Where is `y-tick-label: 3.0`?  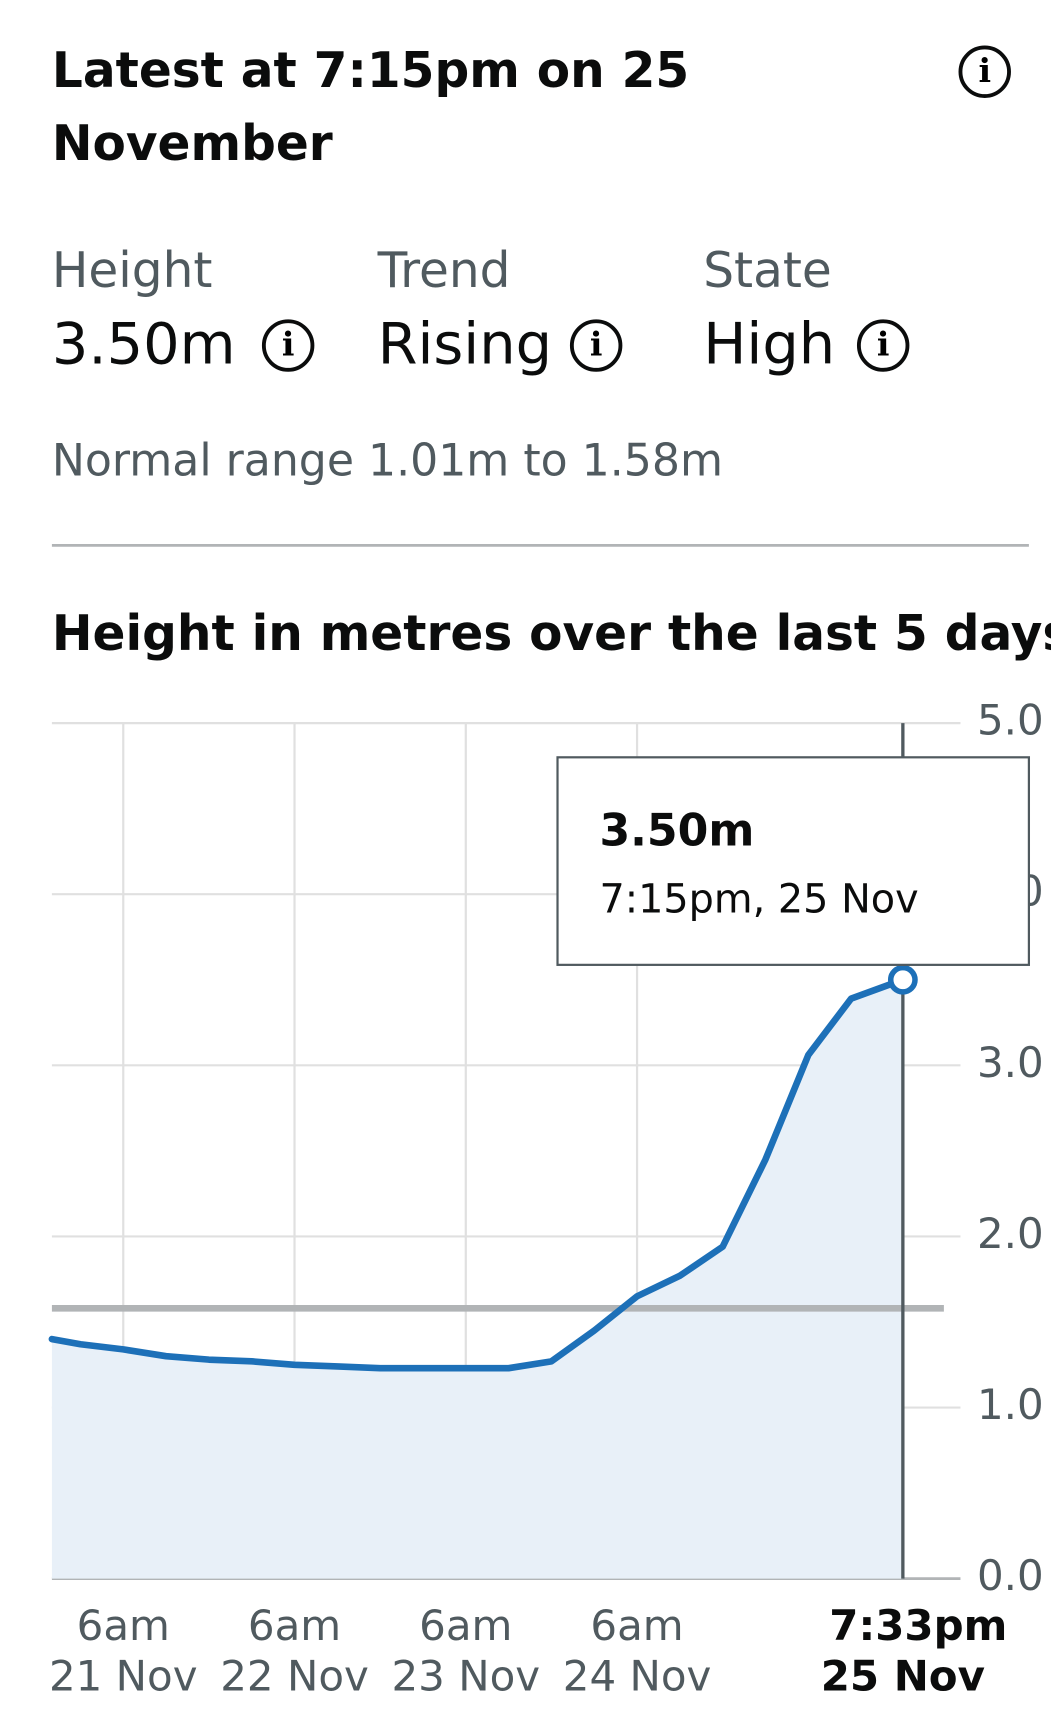 y-tick-label: 3.0 is located at coordinates (1010, 1062).